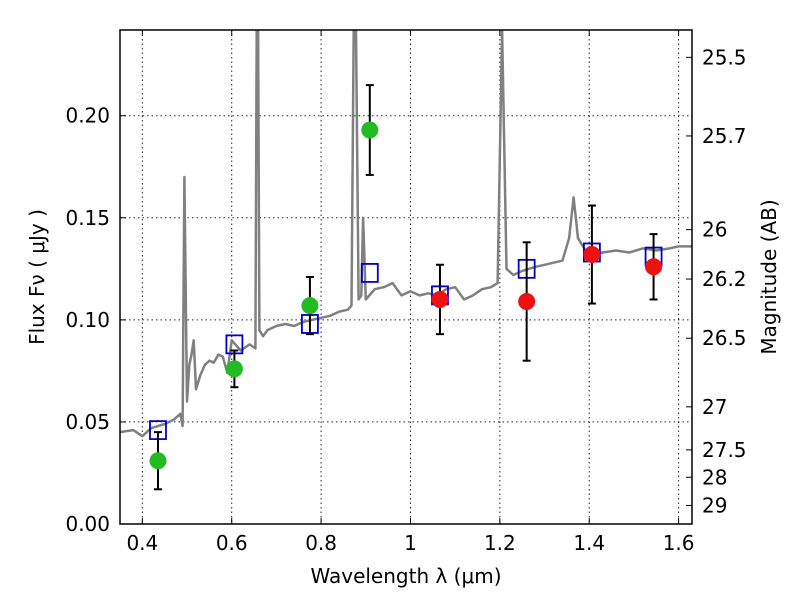 This screenshot has width=800, height=604. What do you see at coordinates (714, 407) in the screenshot?
I see `y2-tick-label: 27` at bounding box center [714, 407].